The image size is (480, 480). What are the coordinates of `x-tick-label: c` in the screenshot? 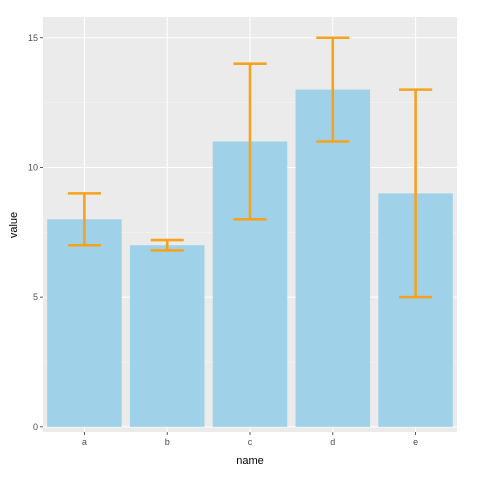 It's located at (250, 442).